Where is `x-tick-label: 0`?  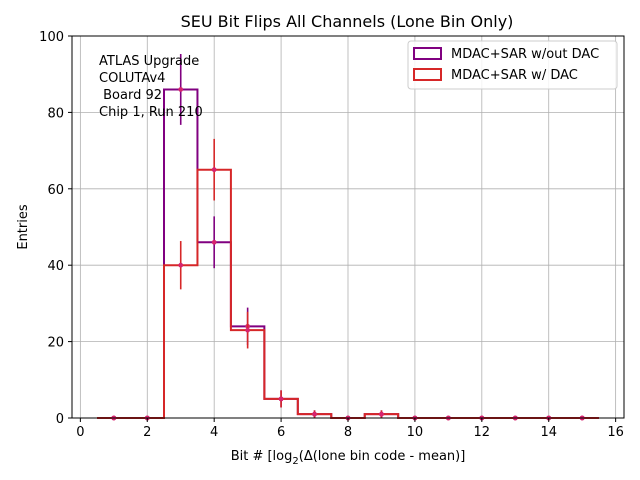 x-tick-label: 0 is located at coordinates (80, 432).